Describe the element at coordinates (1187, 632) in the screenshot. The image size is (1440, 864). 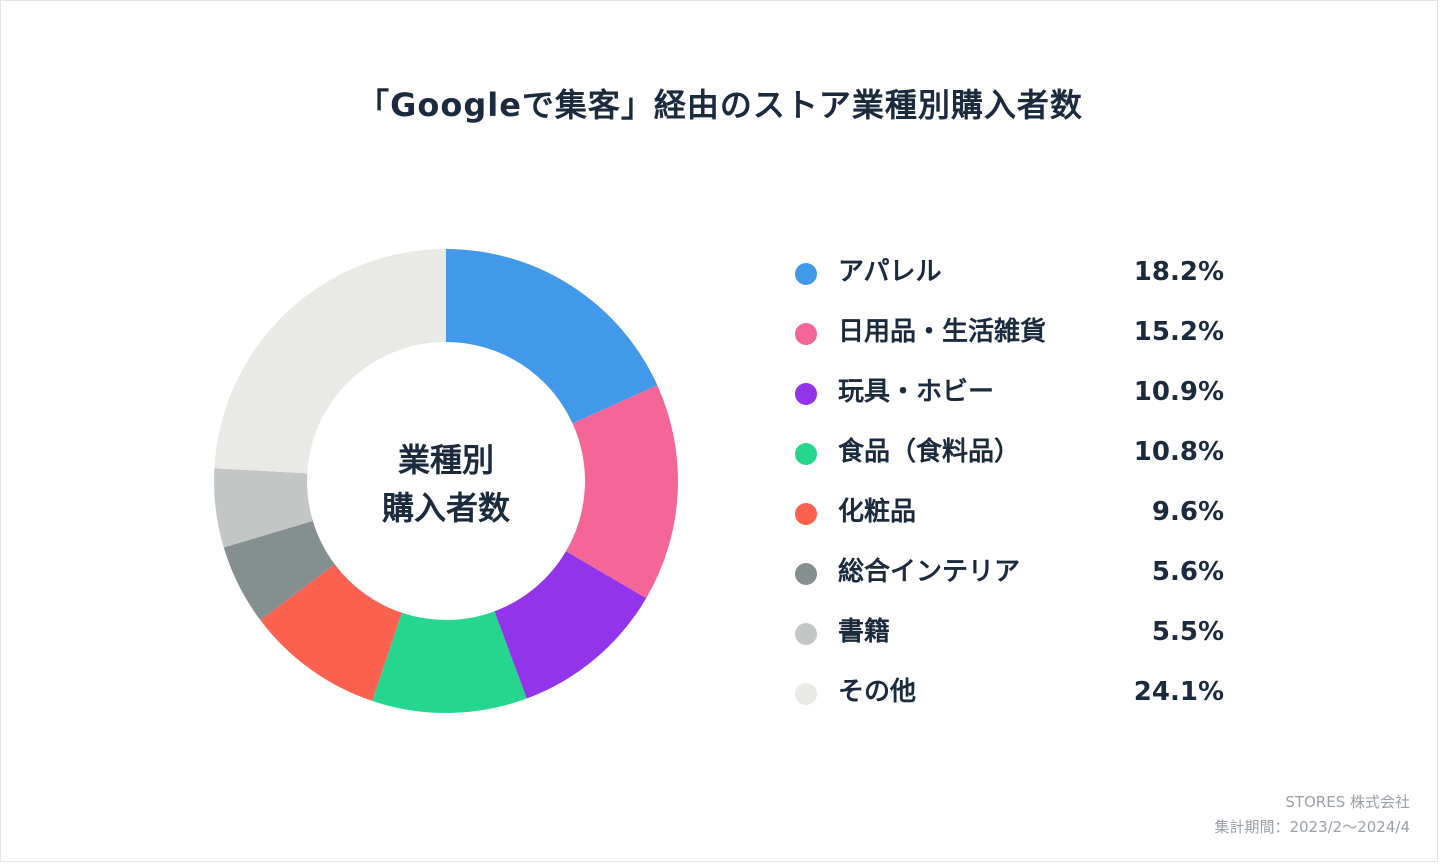
I see `legend-value: 5.5%` at that location.